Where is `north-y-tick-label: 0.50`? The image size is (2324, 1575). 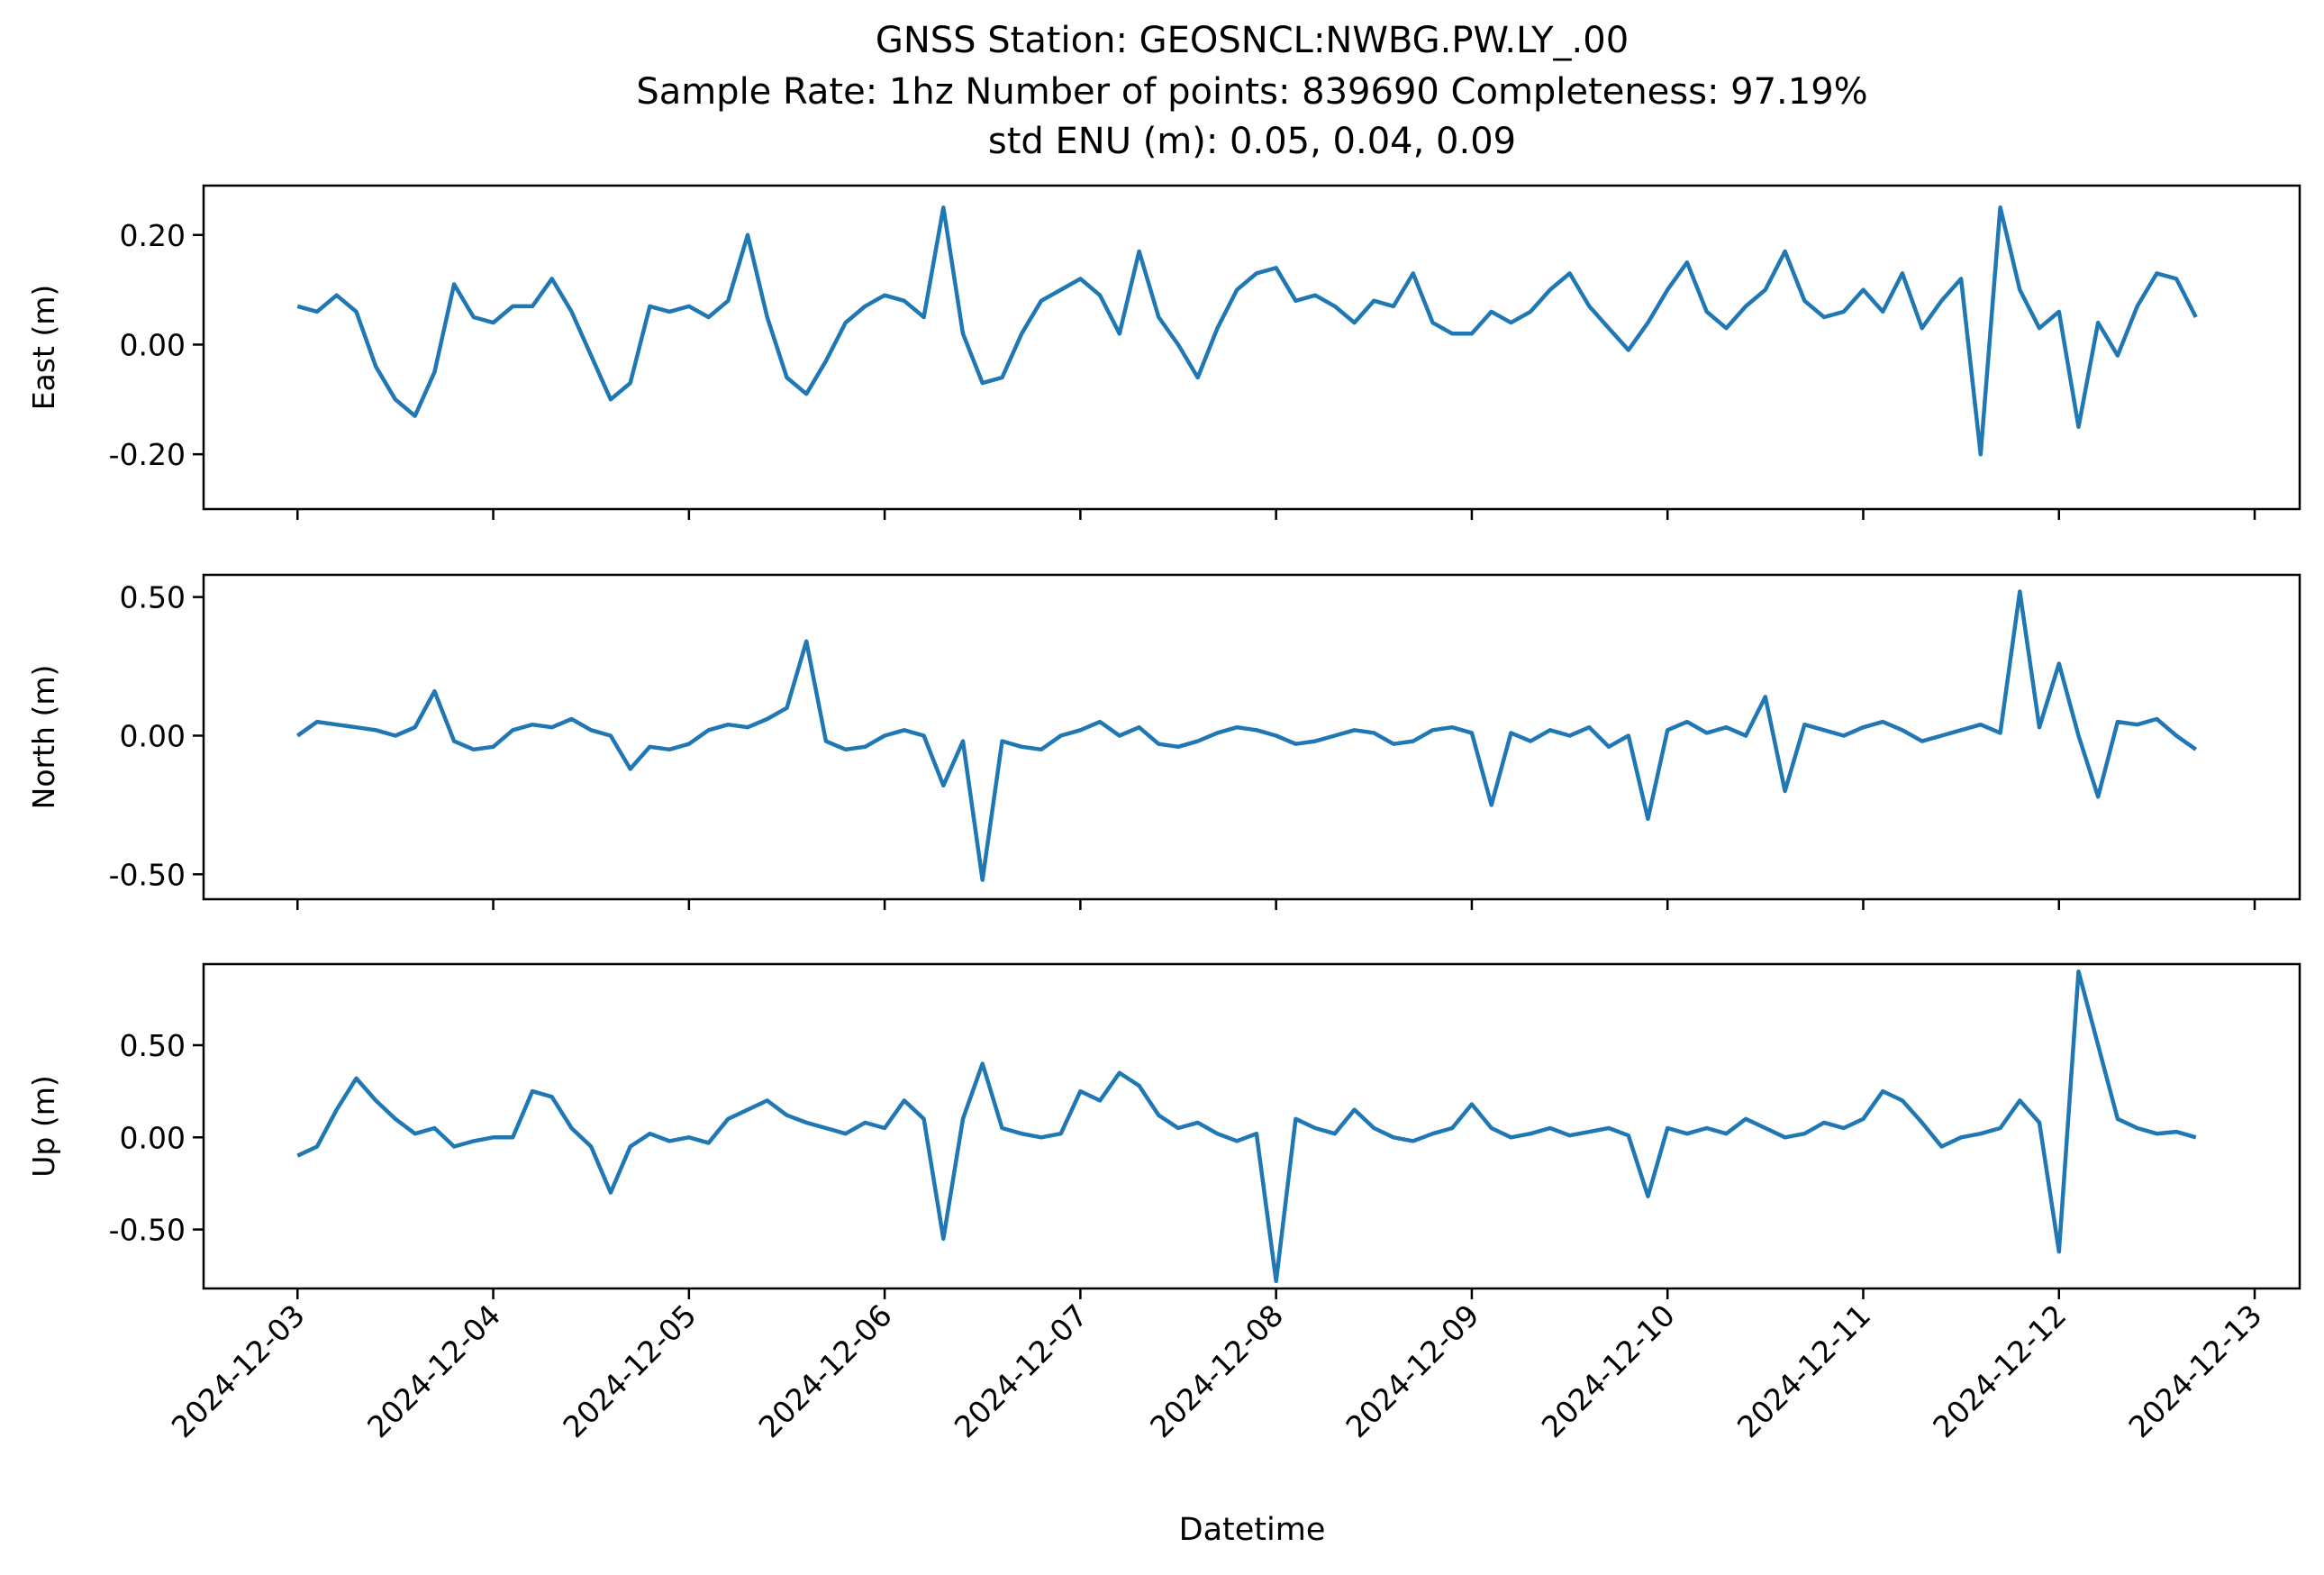
north-y-tick-label: 0.50 is located at coordinates (153, 597).